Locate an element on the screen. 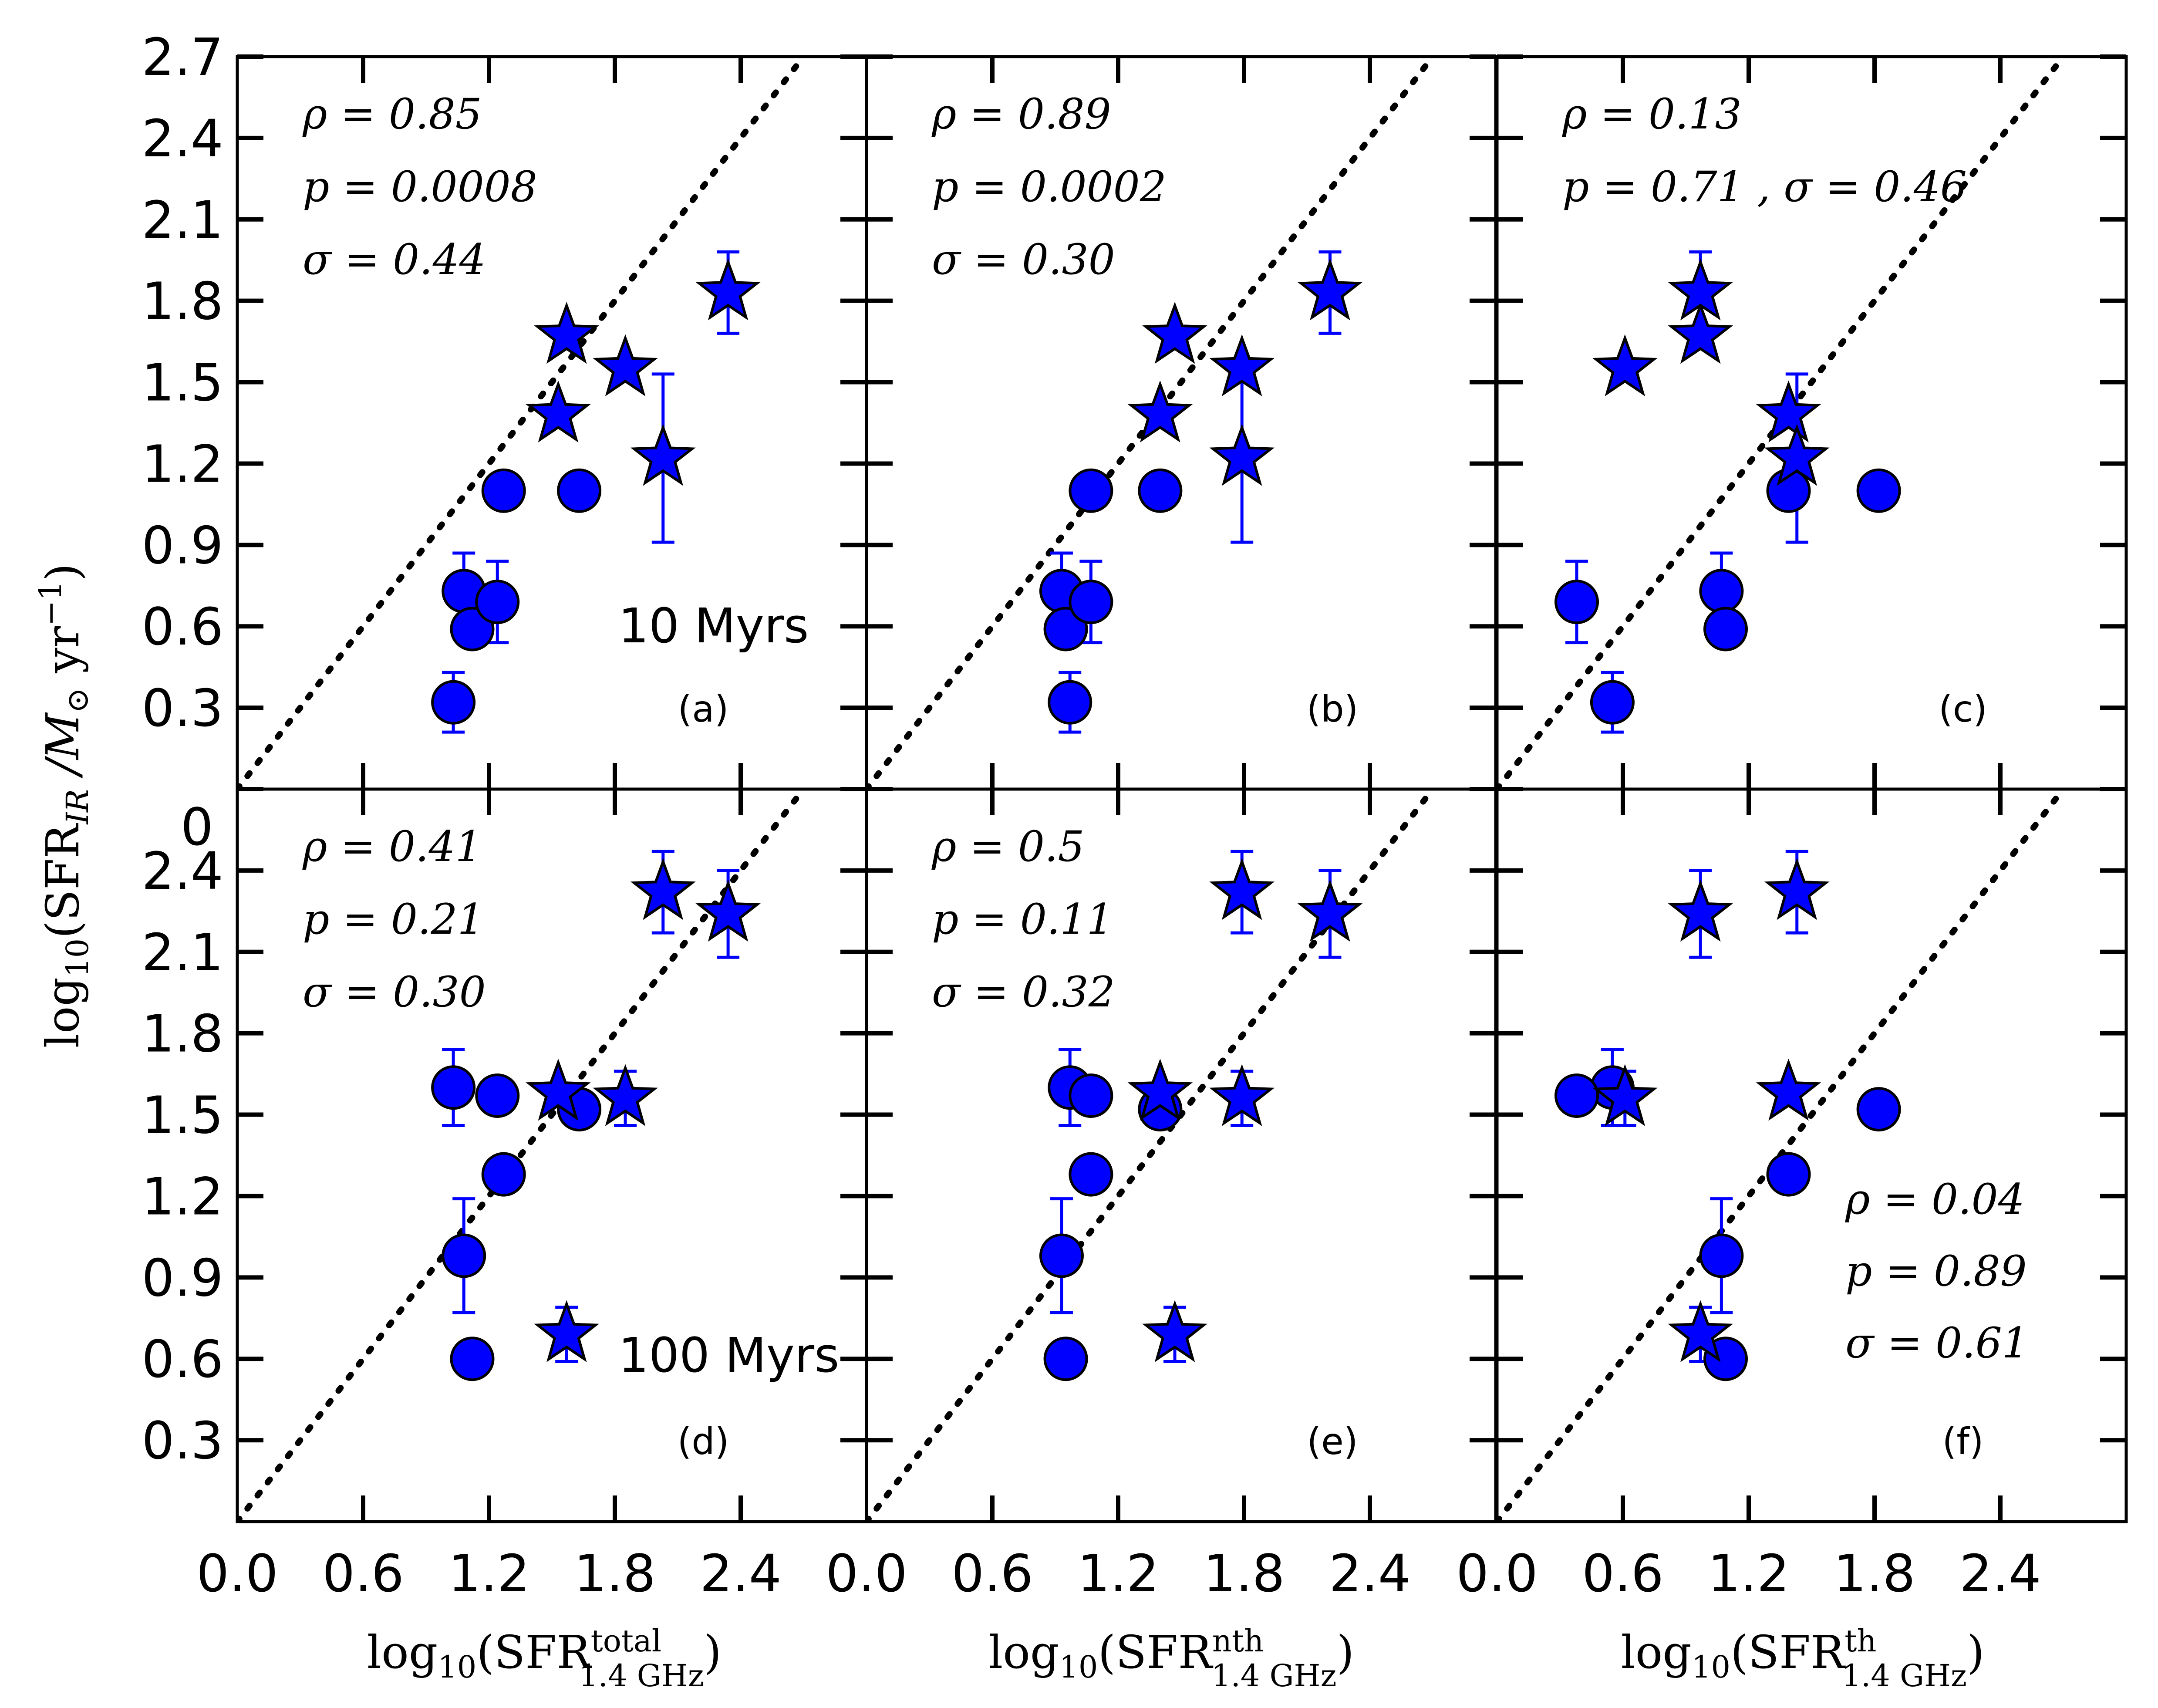 The width and height of the screenshot is (2158, 1708). stats-label: p = 0.11 is located at coordinates (1022, 920).